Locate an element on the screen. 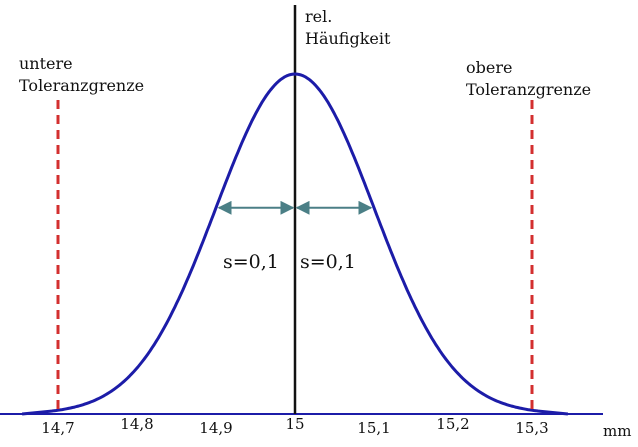 The height and width of the screenshot is (447, 638). y-axis-label-line-1: rel. is located at coordinates (318, 16).